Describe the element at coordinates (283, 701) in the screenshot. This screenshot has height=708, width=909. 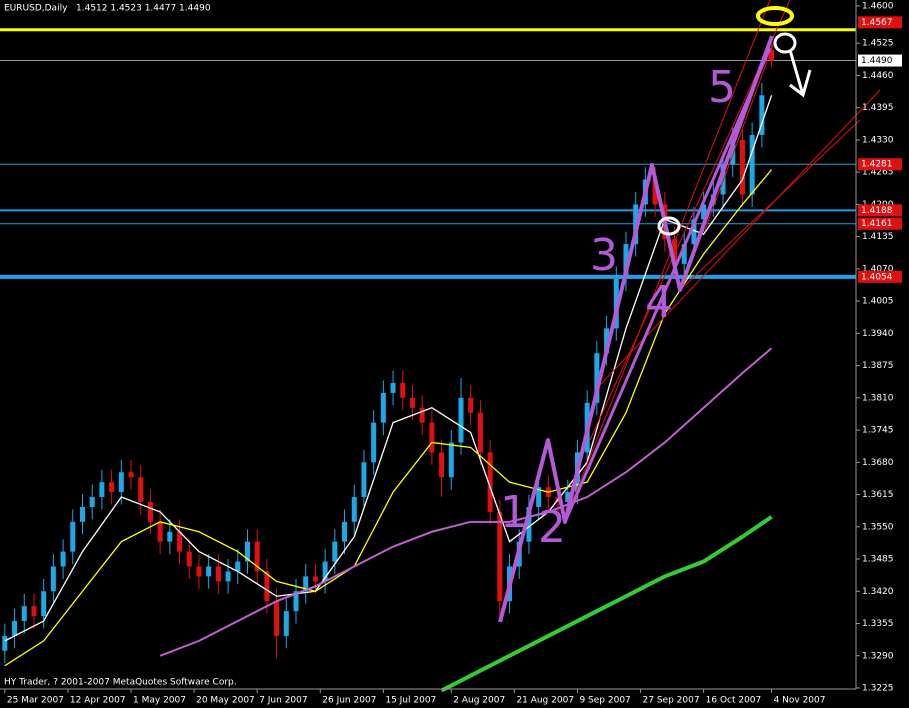
I see `x-tick-label: 7 Jun 2007` at that location.